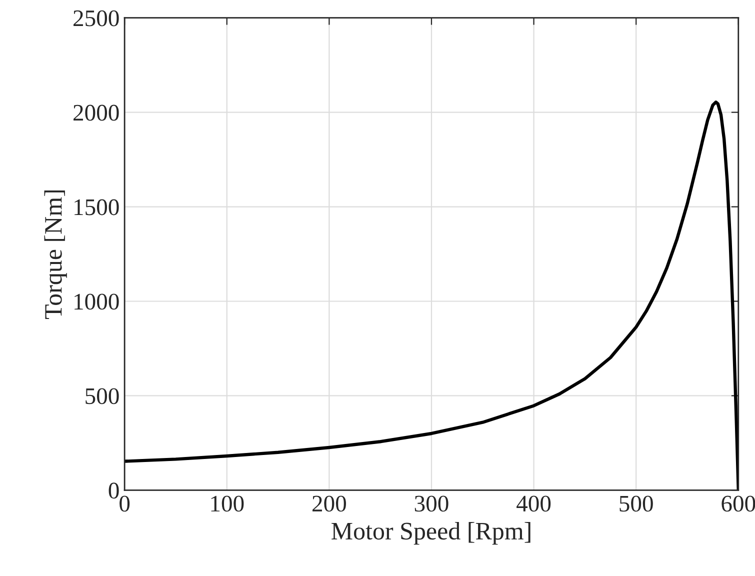 The image size is (755, 576). Describe the element at coordinates (329, 504) in the screenshot. I see `x-tick-label: 200` at that location.